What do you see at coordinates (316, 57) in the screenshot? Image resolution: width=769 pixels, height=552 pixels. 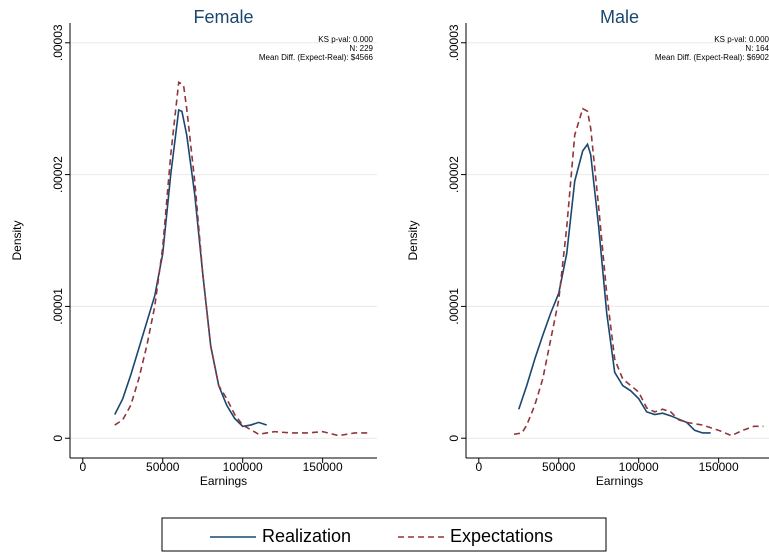 I see `annotation: Mean Diff. (Expect-Real): $4566` at bounding box center [316, 57].